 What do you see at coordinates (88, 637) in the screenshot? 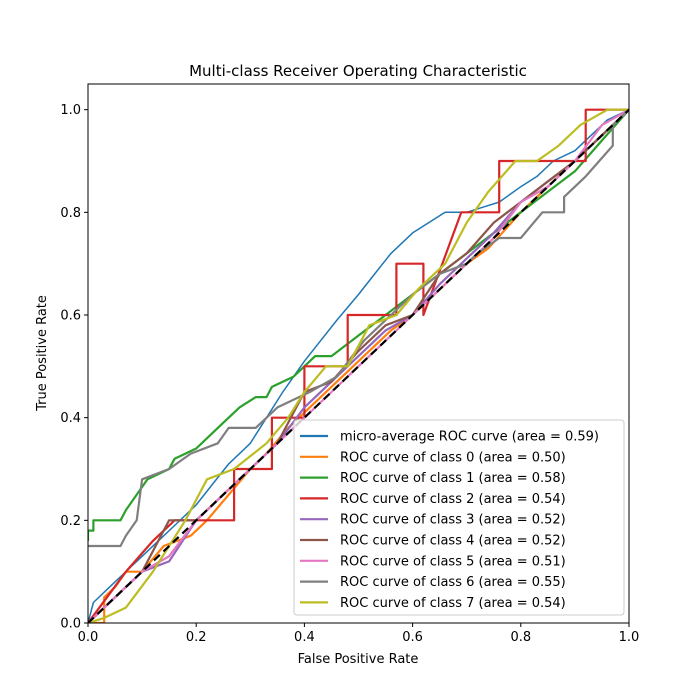
I see `x-tick-label: 0.0` at bounding box center [88, 637].